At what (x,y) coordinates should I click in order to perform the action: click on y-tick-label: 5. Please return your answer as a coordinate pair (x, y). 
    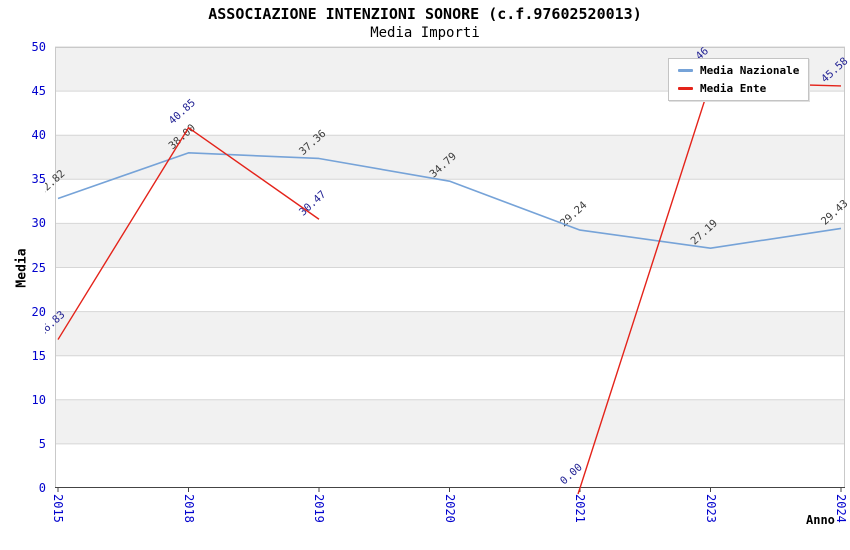
    Looking at the image, I should click on (42, 443).